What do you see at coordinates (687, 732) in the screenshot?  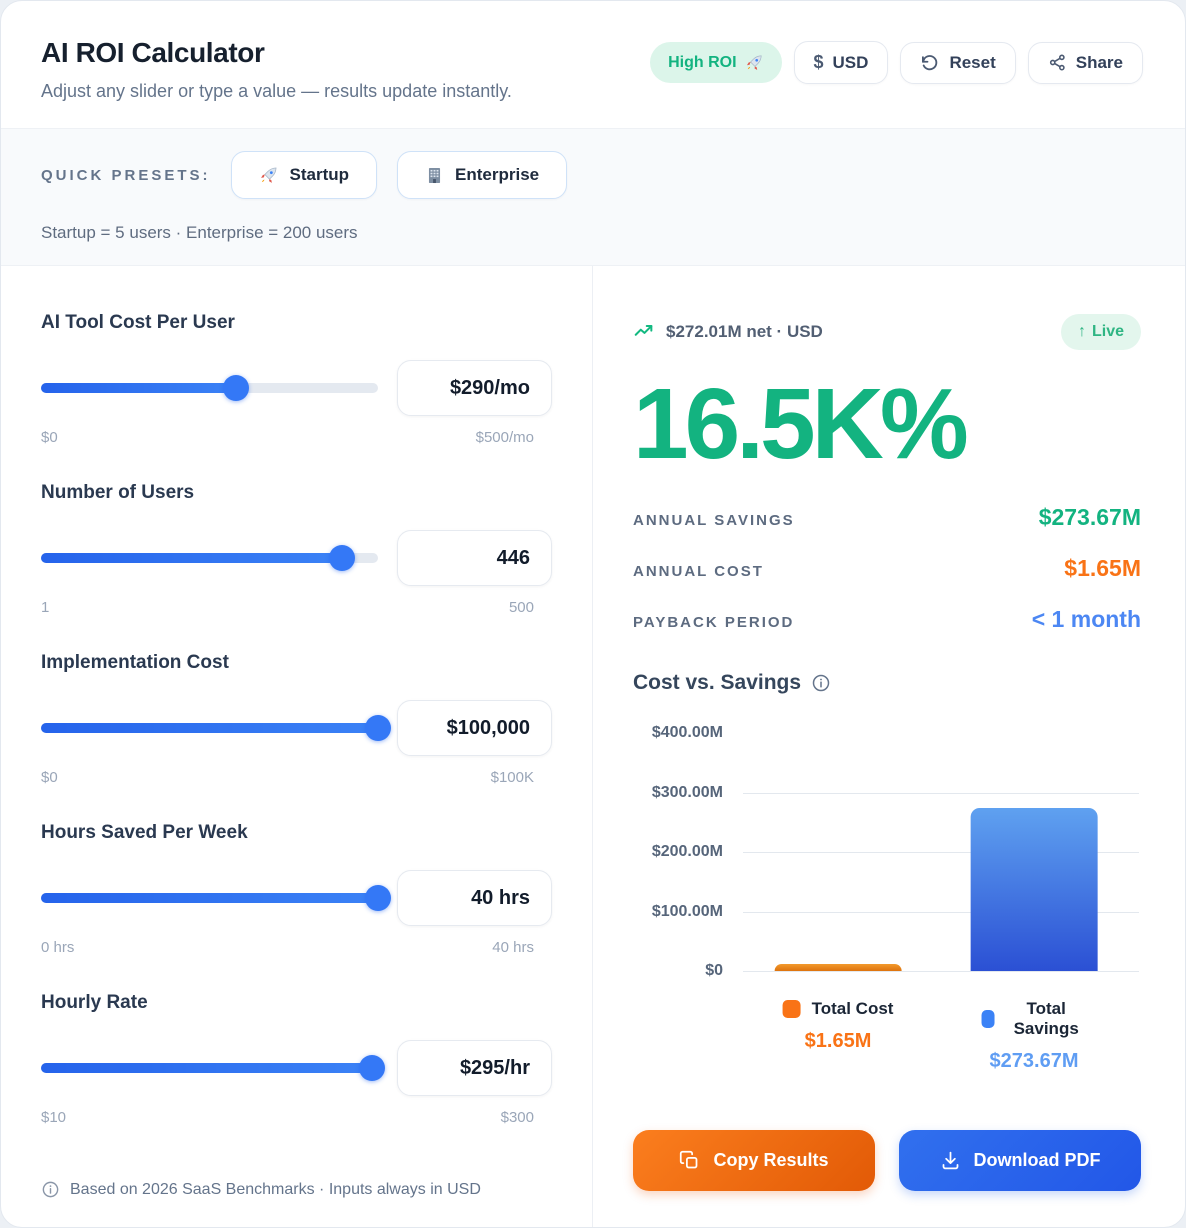 I see `y-tick-label: $400.00M` at bounding box center [687, 732].